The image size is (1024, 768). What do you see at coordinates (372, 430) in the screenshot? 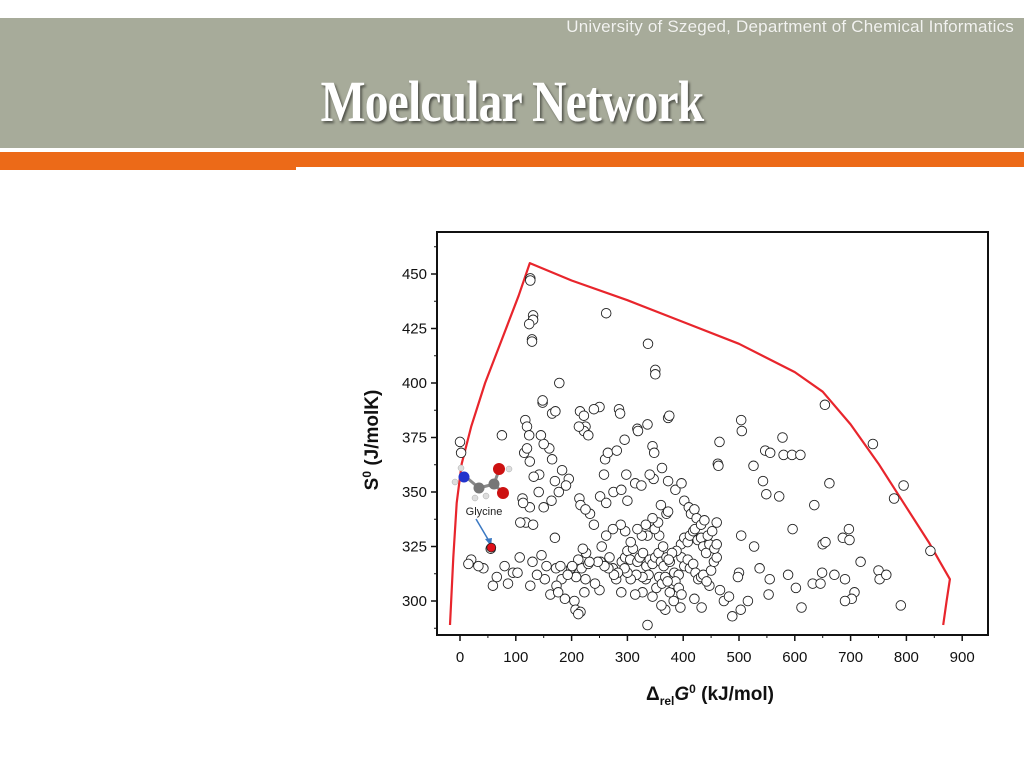
I see `y-axis-title-part: (J/molK)` at bounding box center [372, 430].